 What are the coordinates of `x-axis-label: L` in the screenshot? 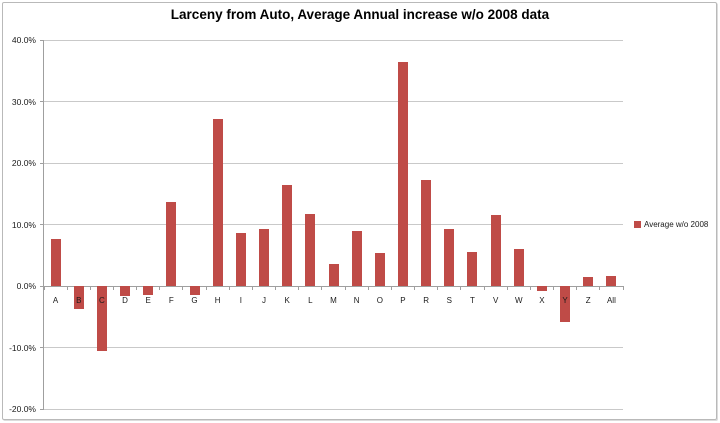 It's located at (310, 300).